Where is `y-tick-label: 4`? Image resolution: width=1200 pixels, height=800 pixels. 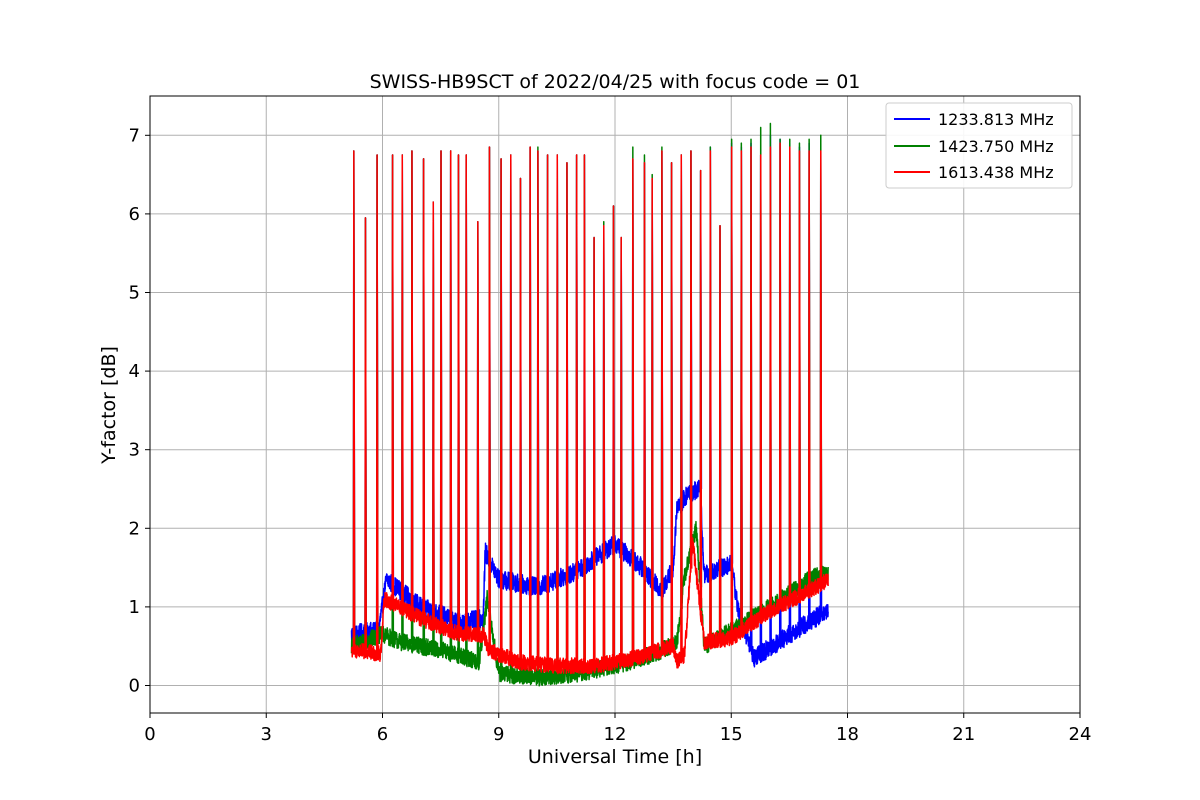
y-tick-label: 4 is located at coordinates (134, 371).